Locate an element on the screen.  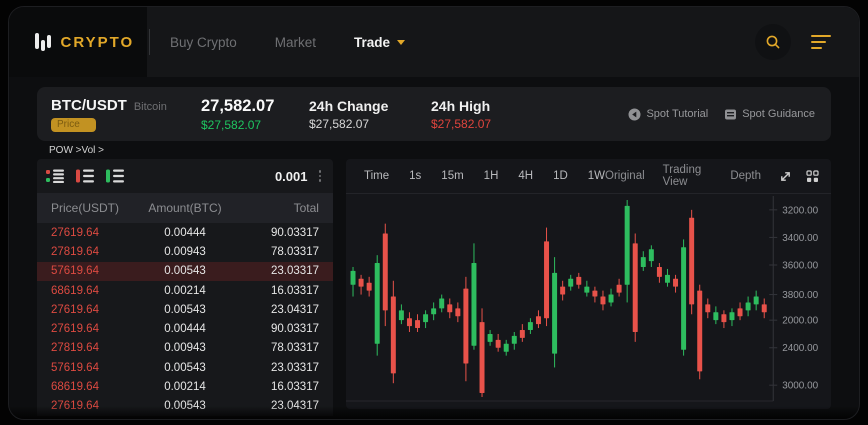
nav-item-buy-crypto: Buy Crypto is located at coordinates (203, 42).